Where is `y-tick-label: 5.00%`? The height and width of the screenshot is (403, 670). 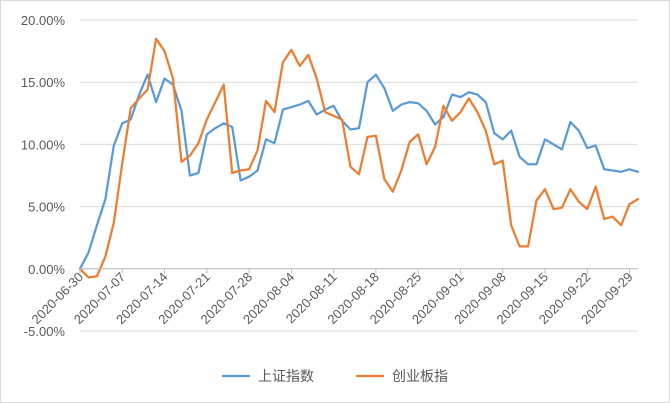
y-tick-label: 5.00% is located at coordinates (46, 207).